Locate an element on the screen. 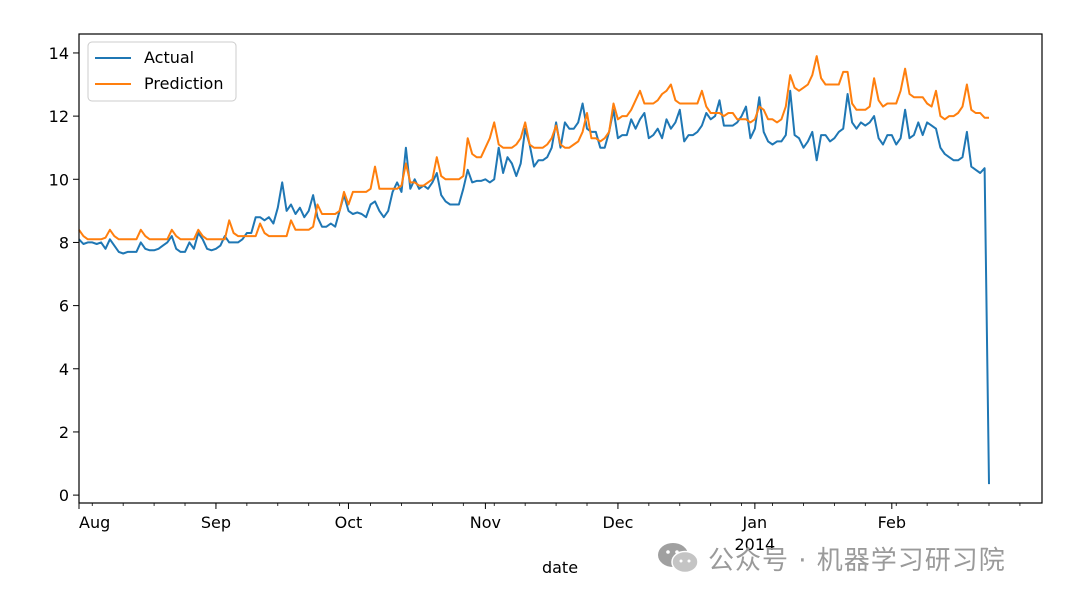 Image resolution: width=1080 pixels, height=599 pixels. x-tick-label: Feb is located at coordinates (892, 522).